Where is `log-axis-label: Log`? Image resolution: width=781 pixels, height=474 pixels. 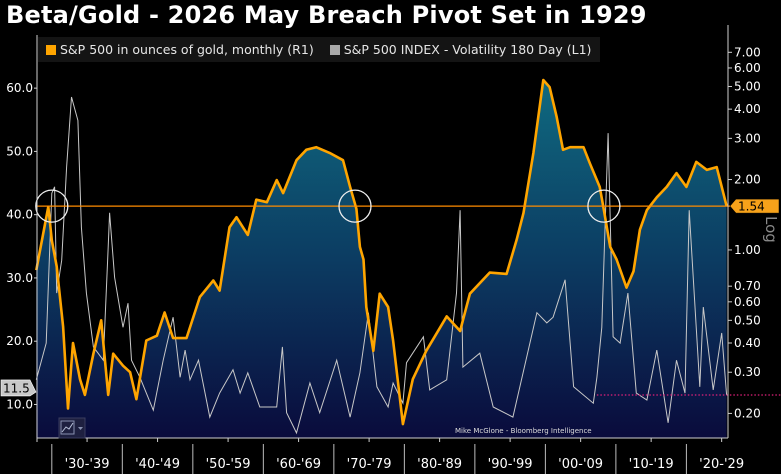 log-axis-label: Log is located at coordinates (771, 229).